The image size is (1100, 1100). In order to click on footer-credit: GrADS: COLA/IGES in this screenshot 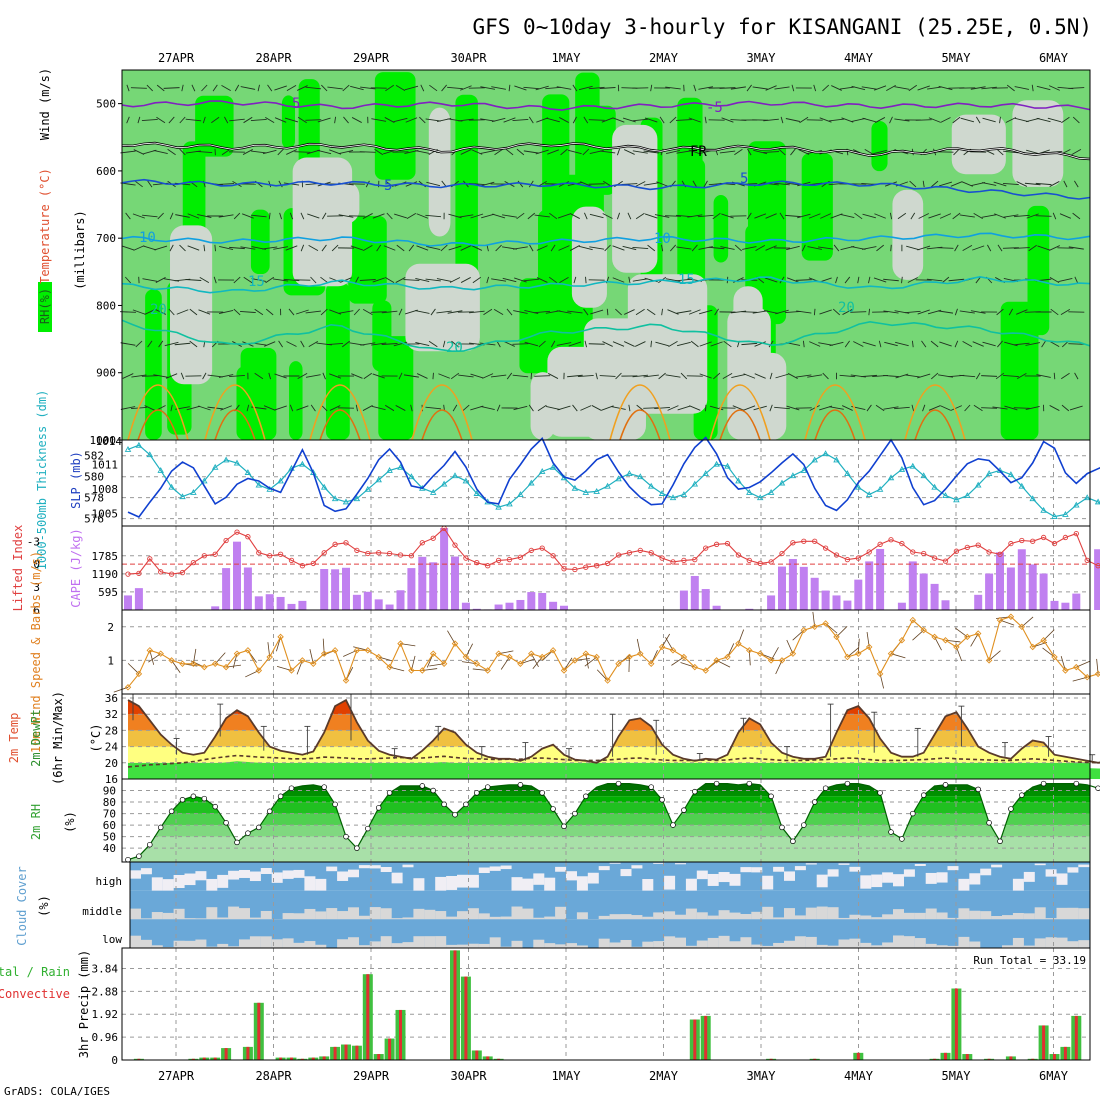, I will do `click(57, 1091)`.